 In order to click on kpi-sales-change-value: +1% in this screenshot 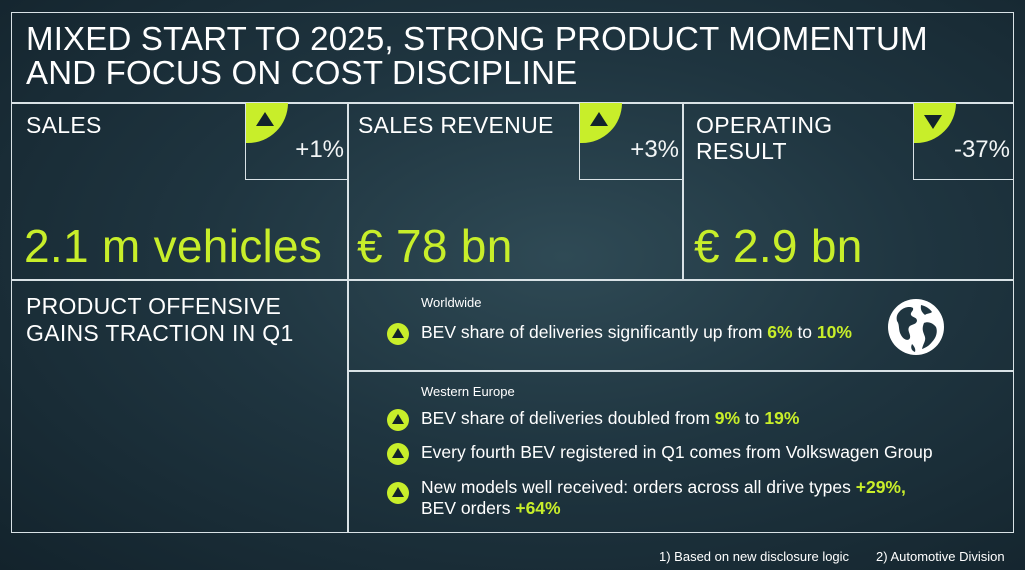, I will do `click(319, 149)`.